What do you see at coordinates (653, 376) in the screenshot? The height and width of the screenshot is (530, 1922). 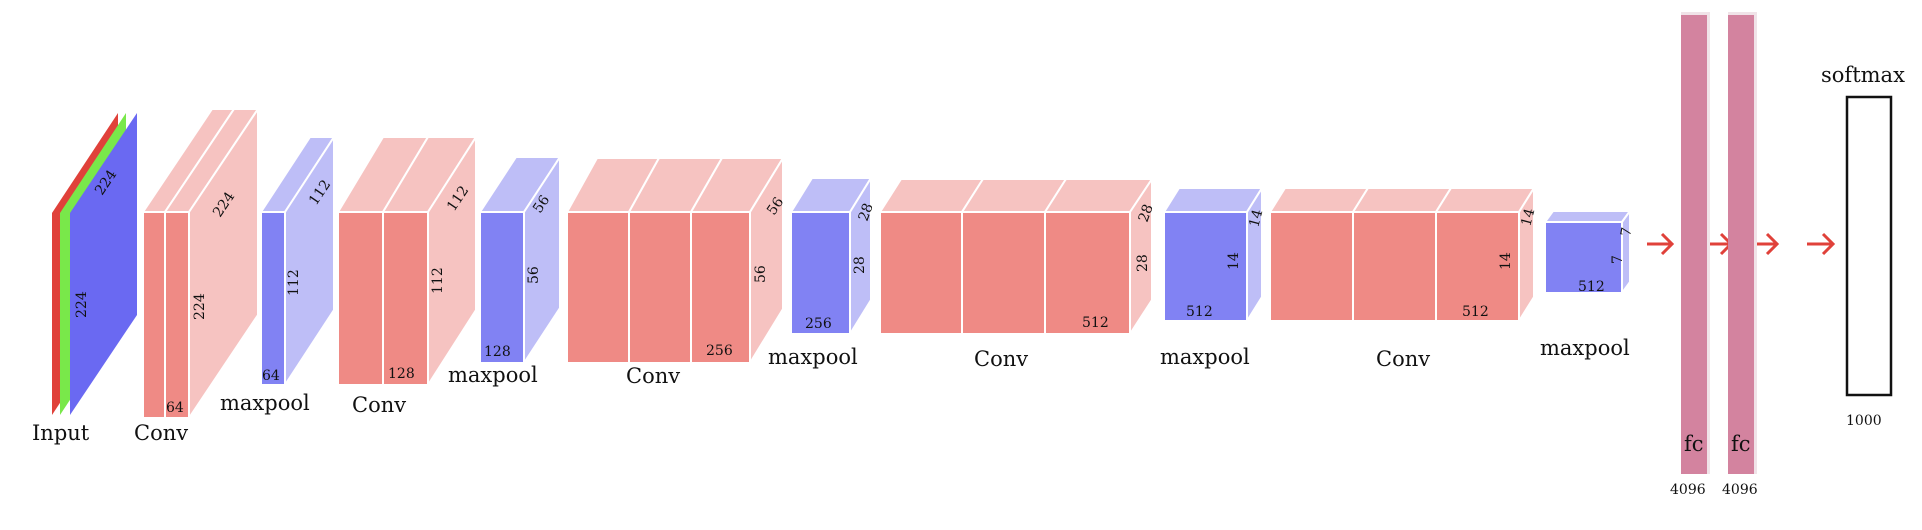 I see `conv3-label: Conv` at bounding box center [653, 376].